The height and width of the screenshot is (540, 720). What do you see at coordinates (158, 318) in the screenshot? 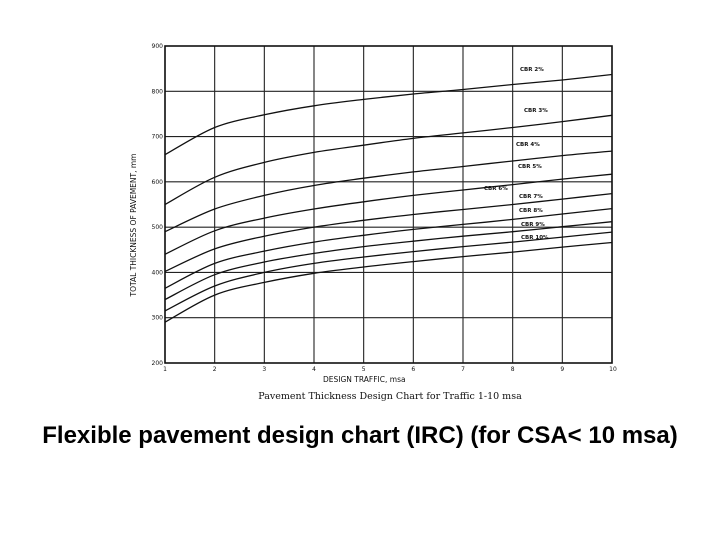
I see `y-tick-300: 300` at bounding box center [158, 318].